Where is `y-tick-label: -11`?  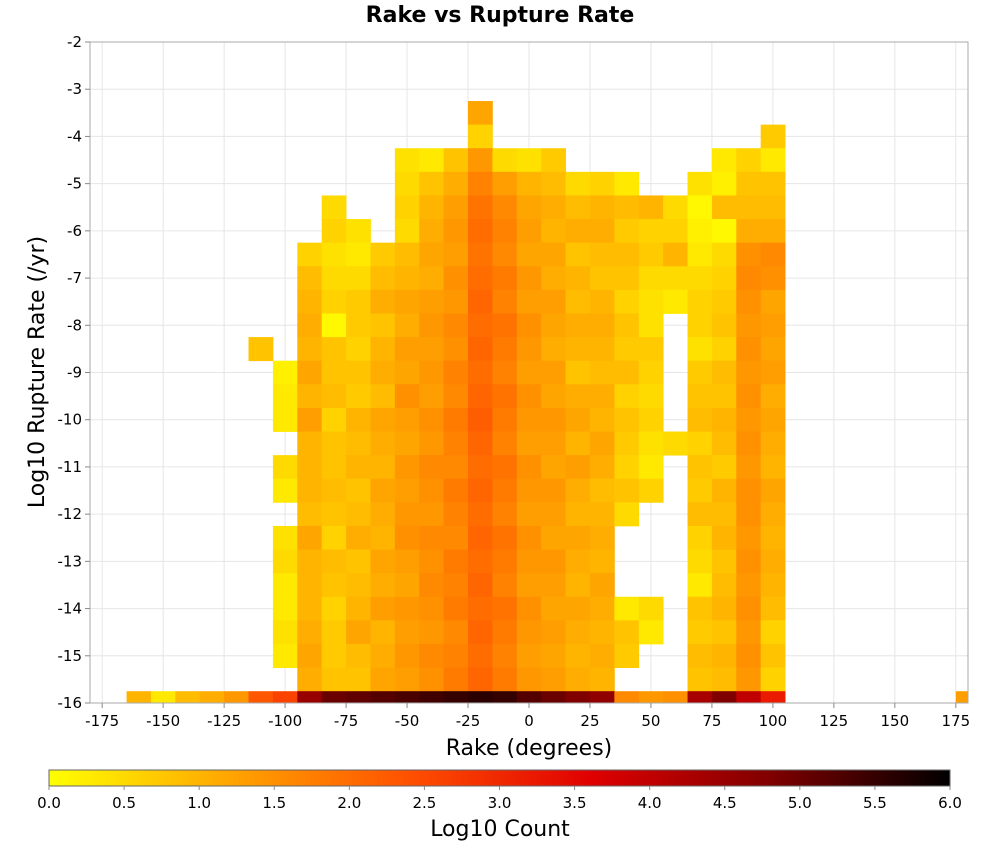 y-tick-label: -11 is located at coordinates (70, 467).